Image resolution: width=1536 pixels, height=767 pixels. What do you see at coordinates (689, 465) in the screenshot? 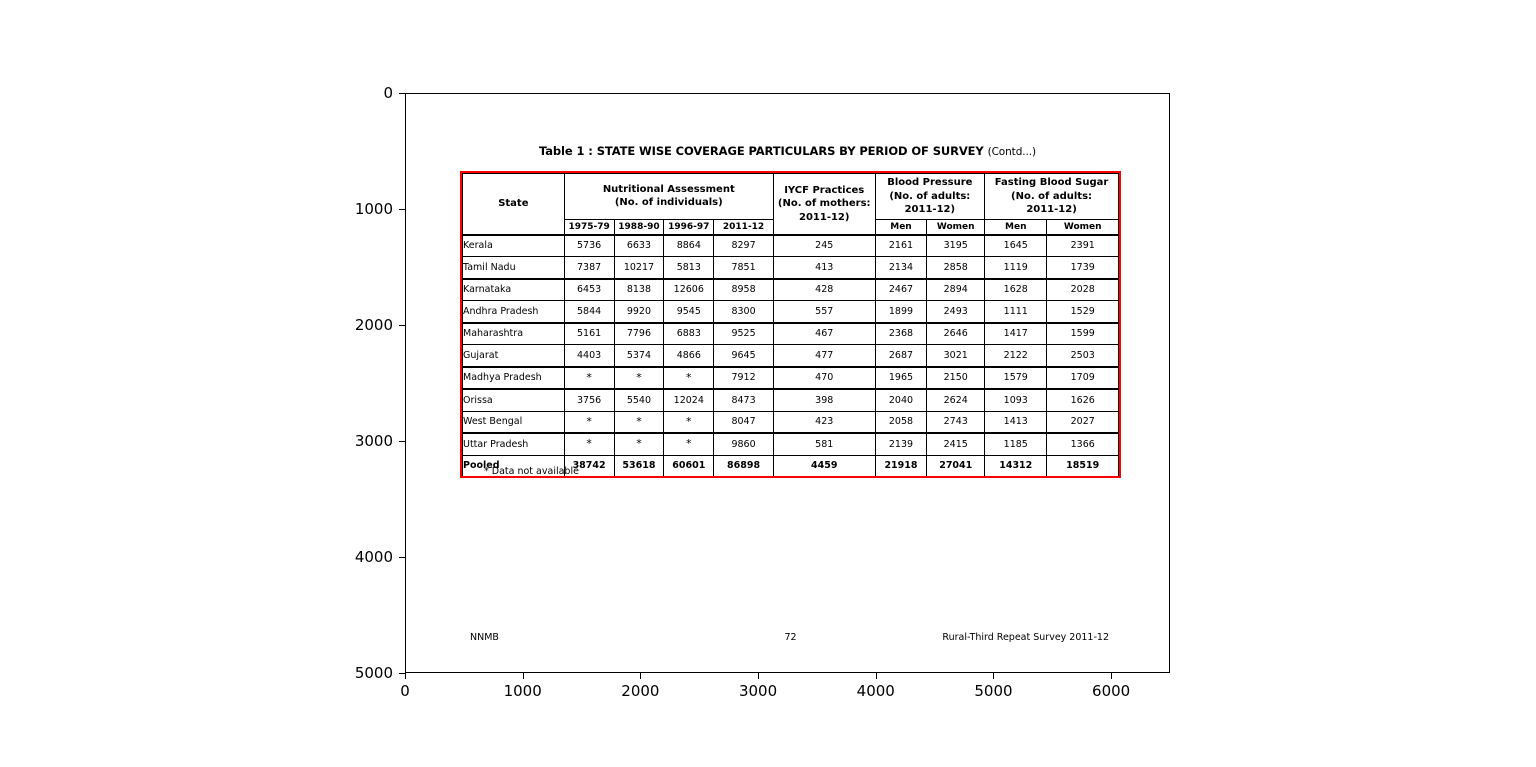
I see `cell-nutritional-assessment-3: 60601` at bounding box center [689, 465].